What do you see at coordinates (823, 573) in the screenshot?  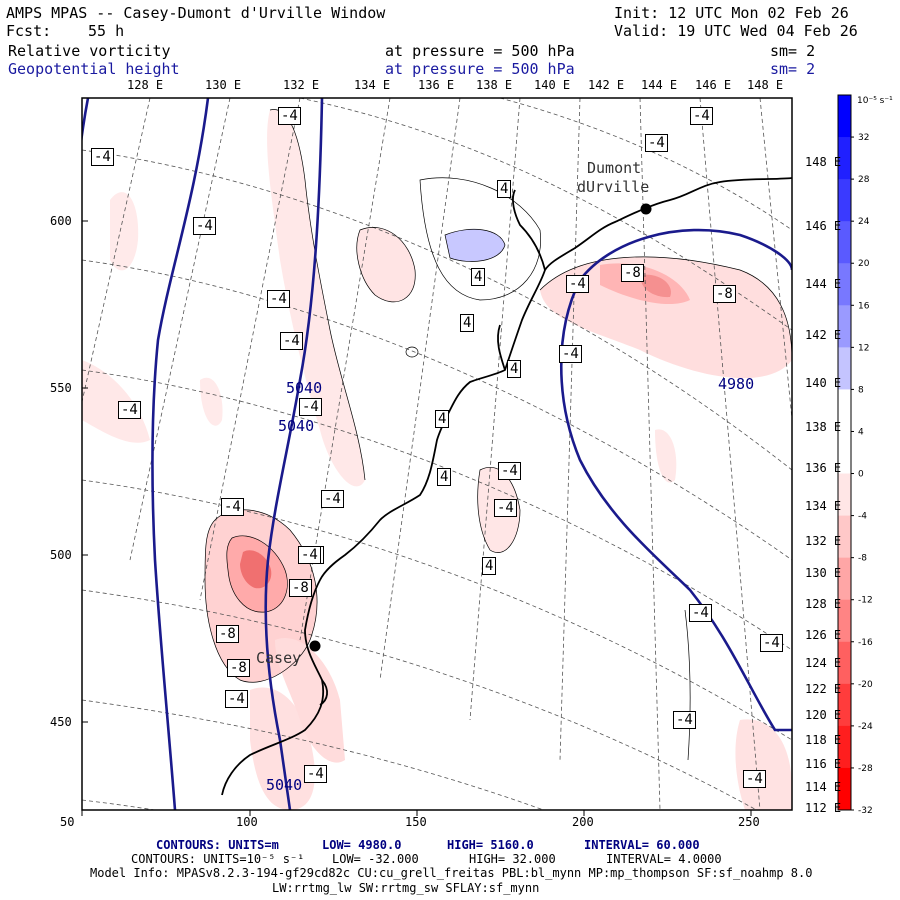 I see `right-longitude-label: 130 E` at bounding box center [823, 573].